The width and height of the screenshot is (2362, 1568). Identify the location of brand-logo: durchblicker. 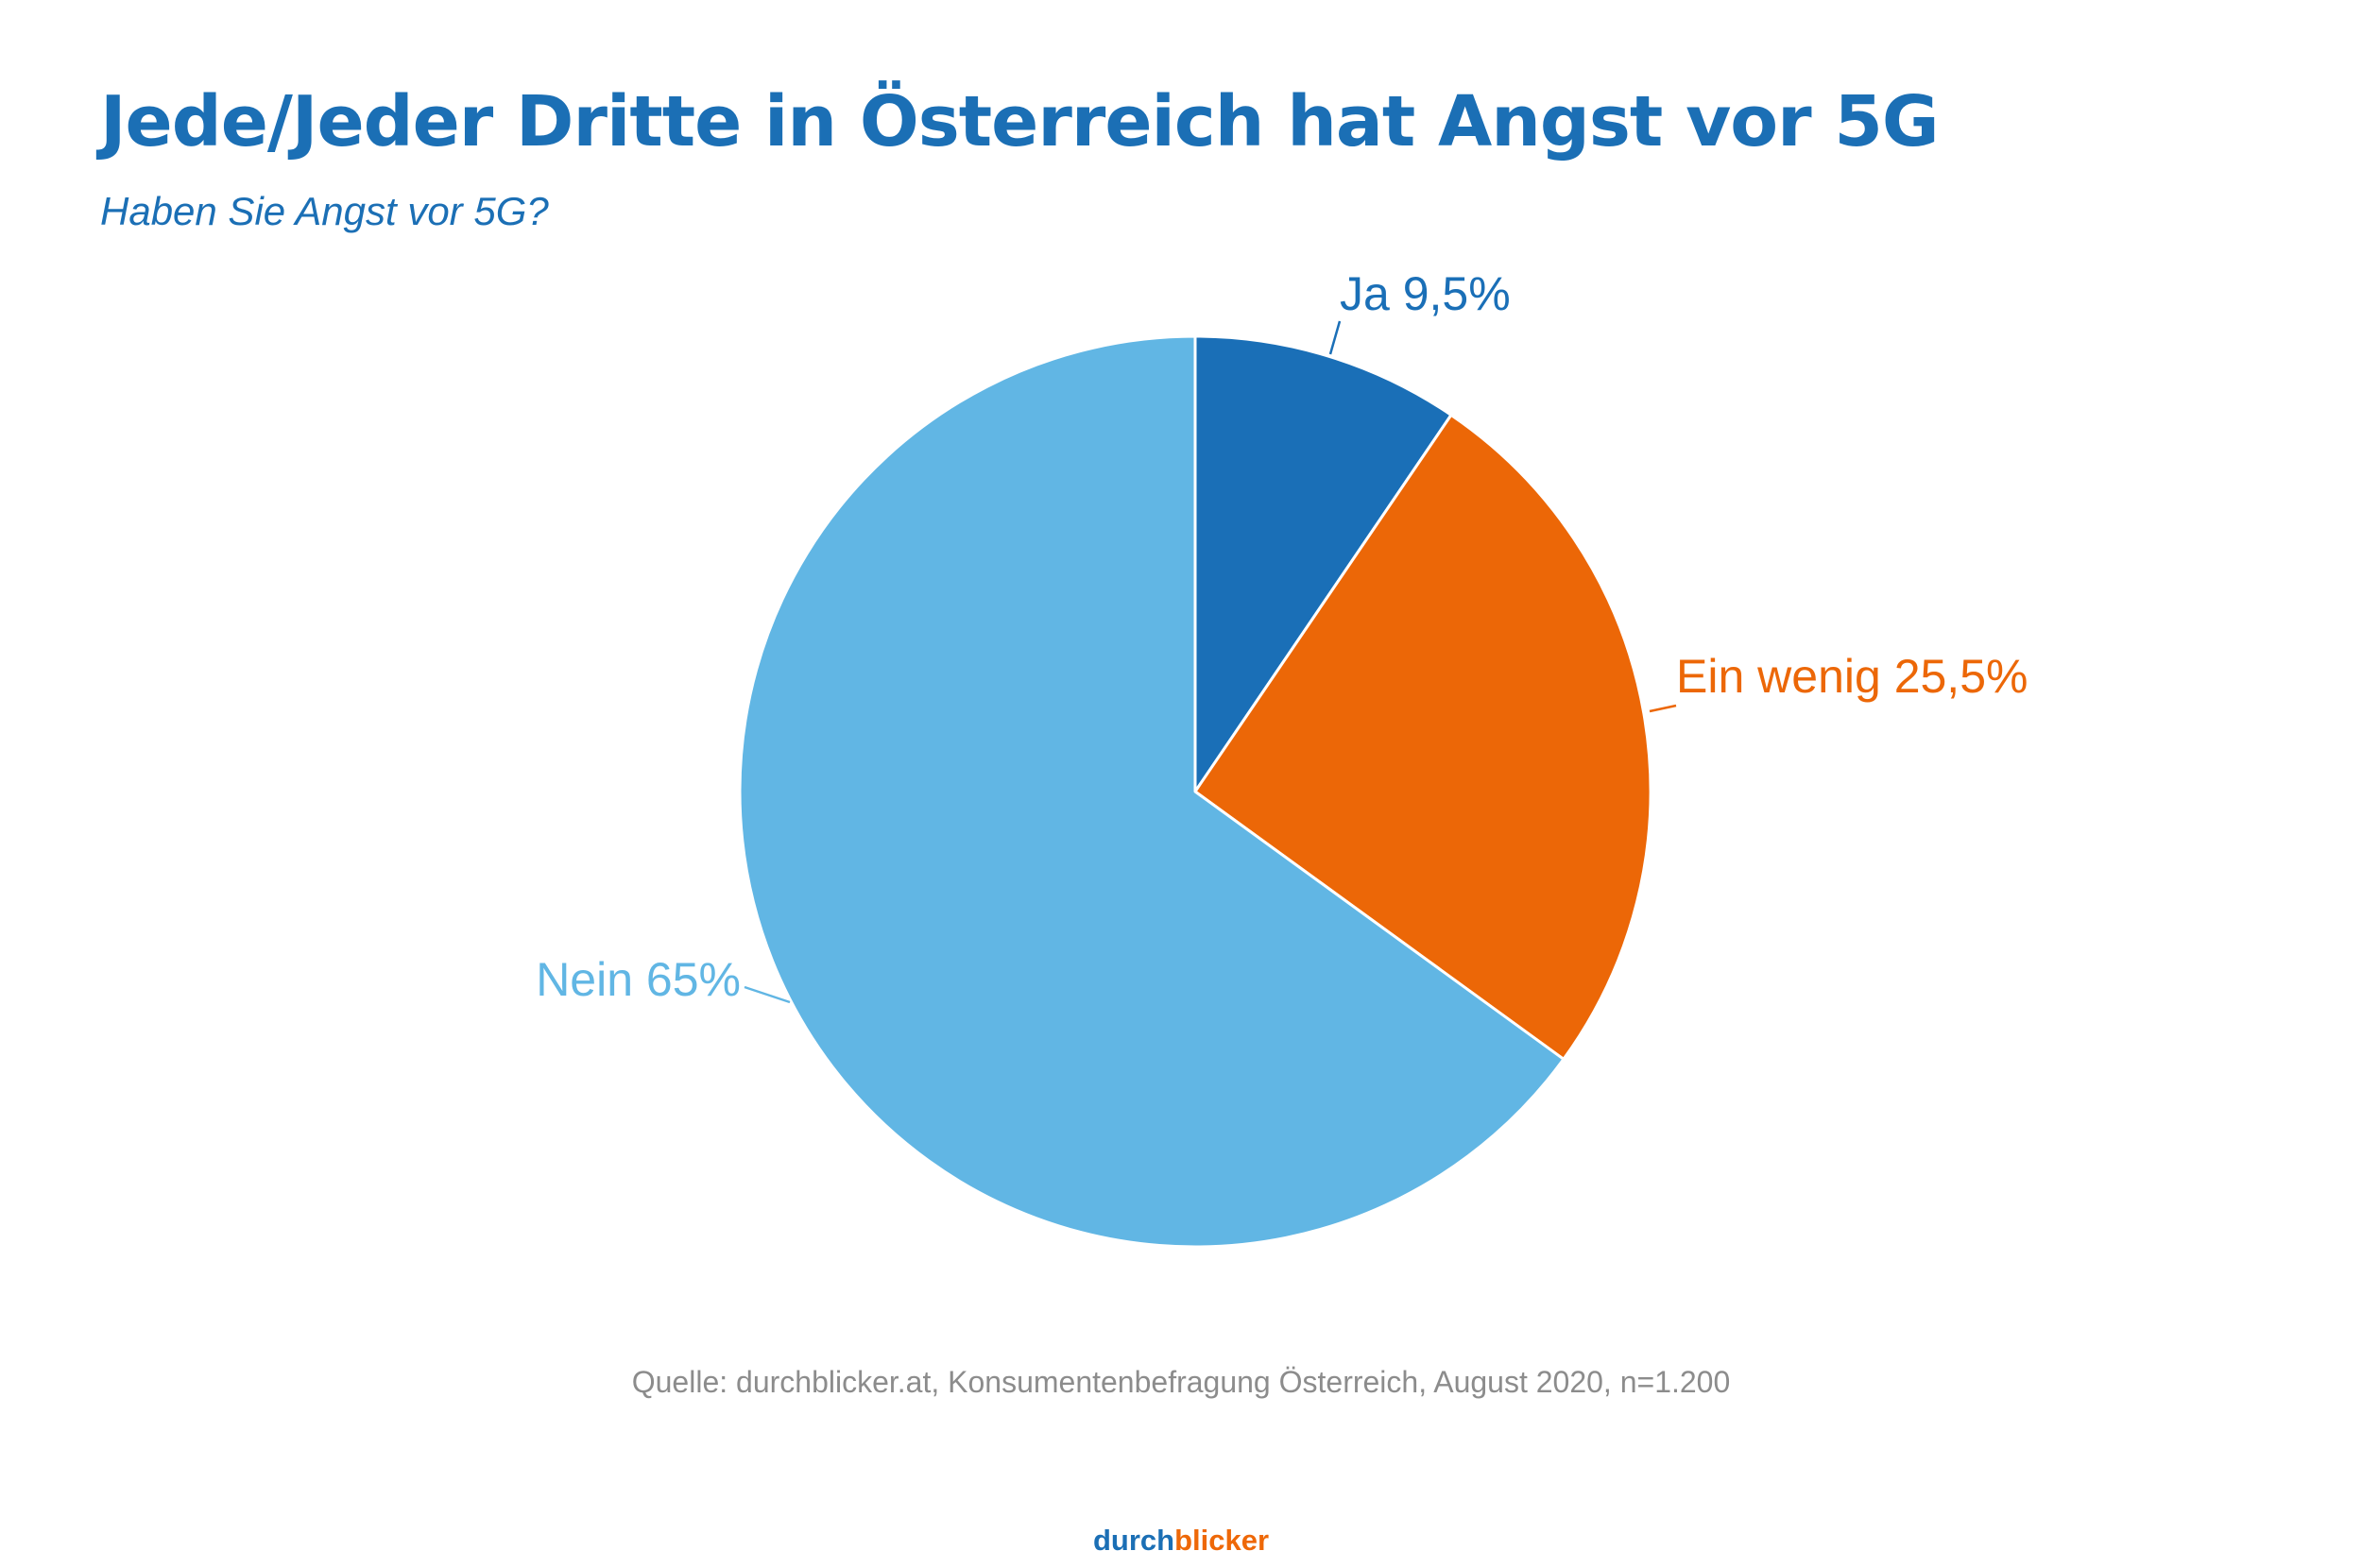
(1181, 1541).